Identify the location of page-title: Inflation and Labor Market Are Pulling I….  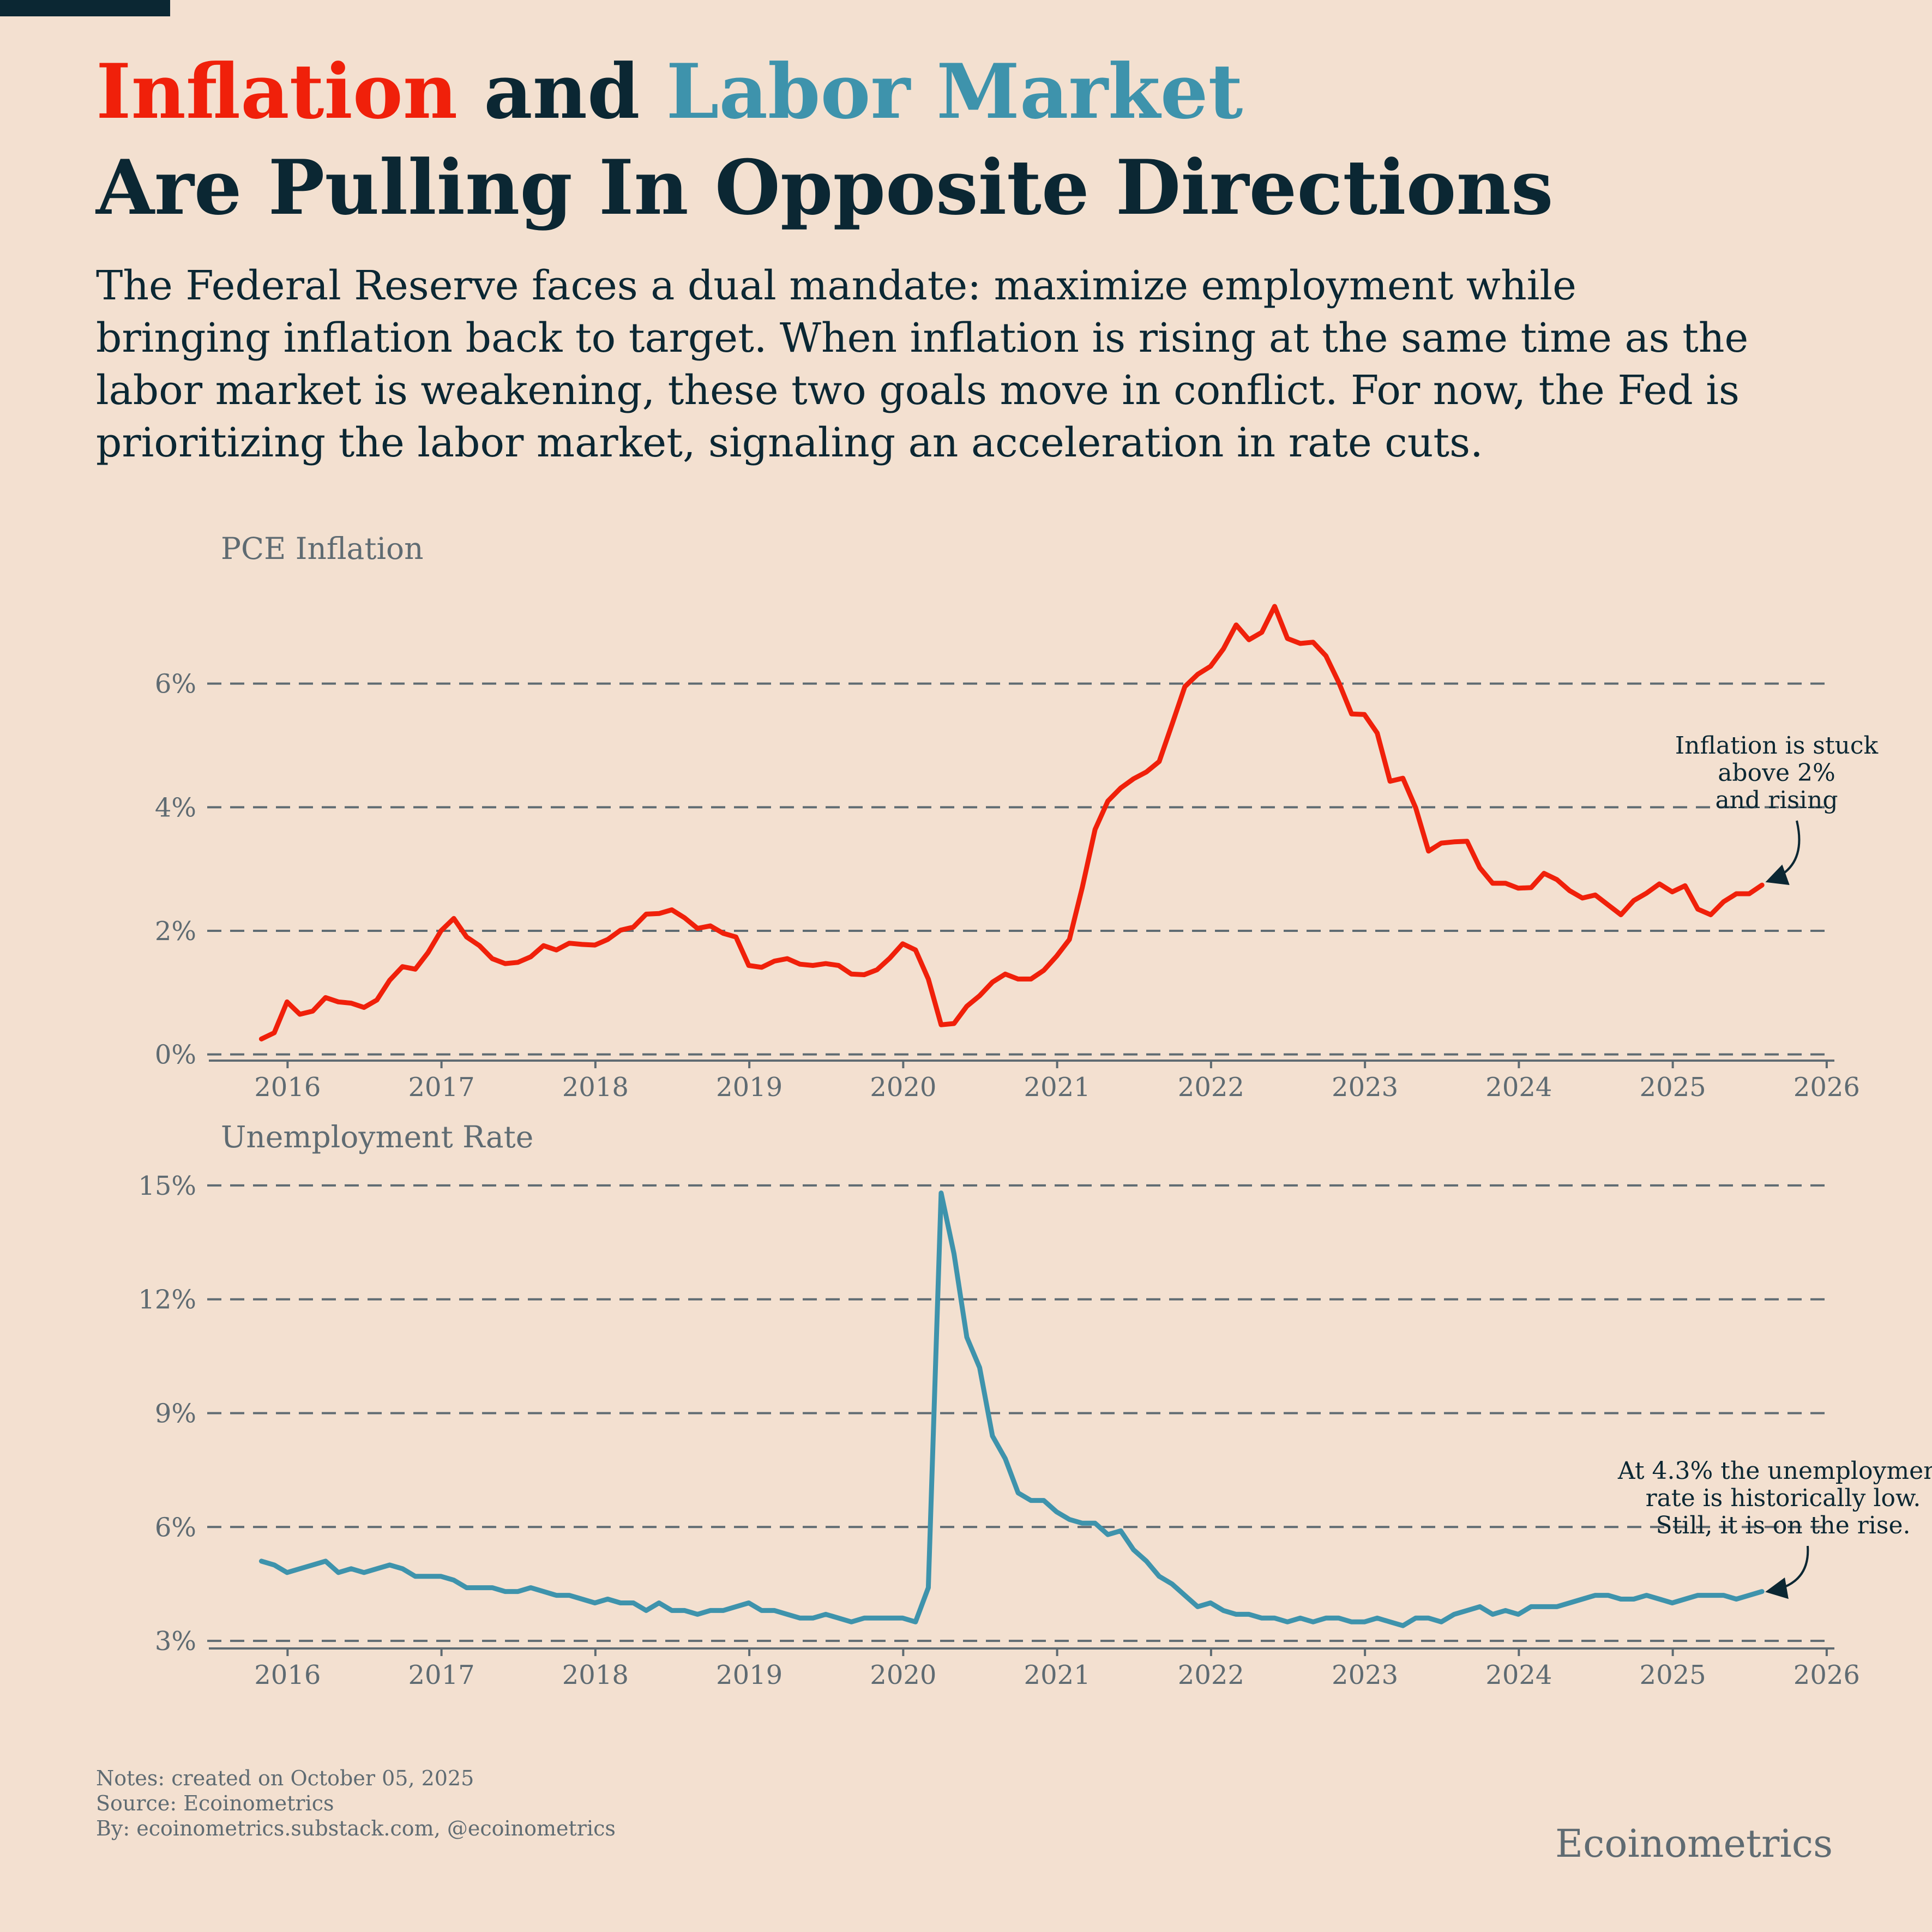
(825, 140).